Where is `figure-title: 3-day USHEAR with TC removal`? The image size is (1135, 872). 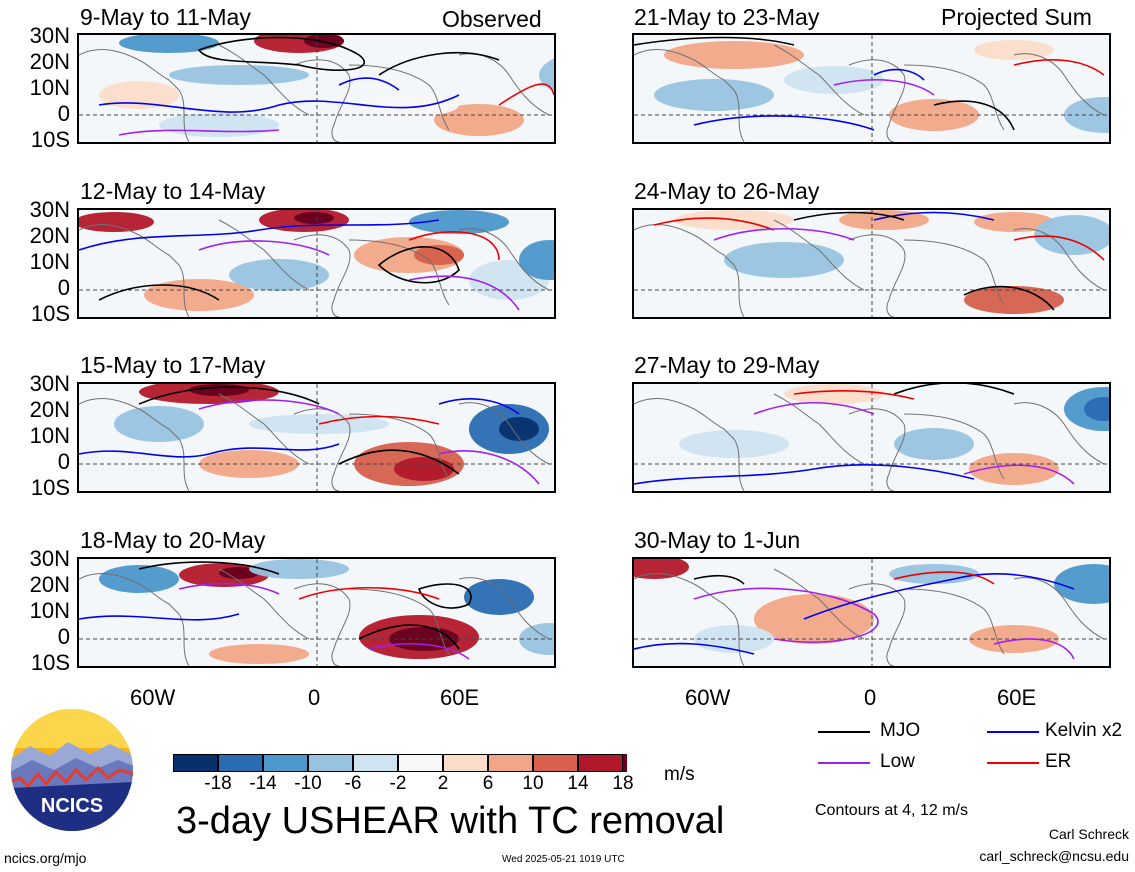 figure-title: 3-day USHEAR with TC removal is located at coordinates (450, 821).